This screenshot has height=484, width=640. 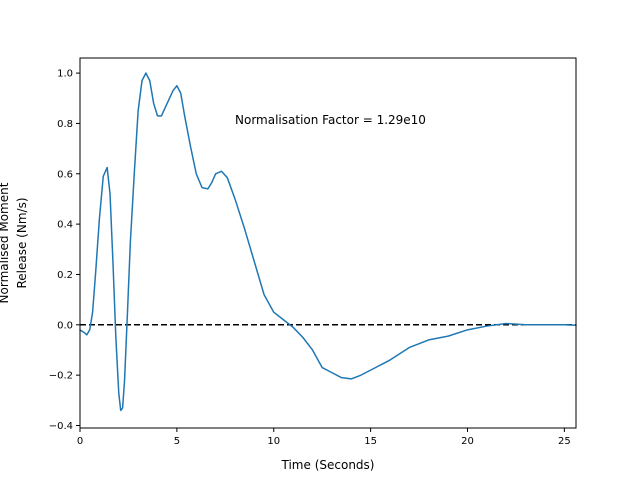 I want to click on y-tick-label: 1.0, so click(x=65, y=74).